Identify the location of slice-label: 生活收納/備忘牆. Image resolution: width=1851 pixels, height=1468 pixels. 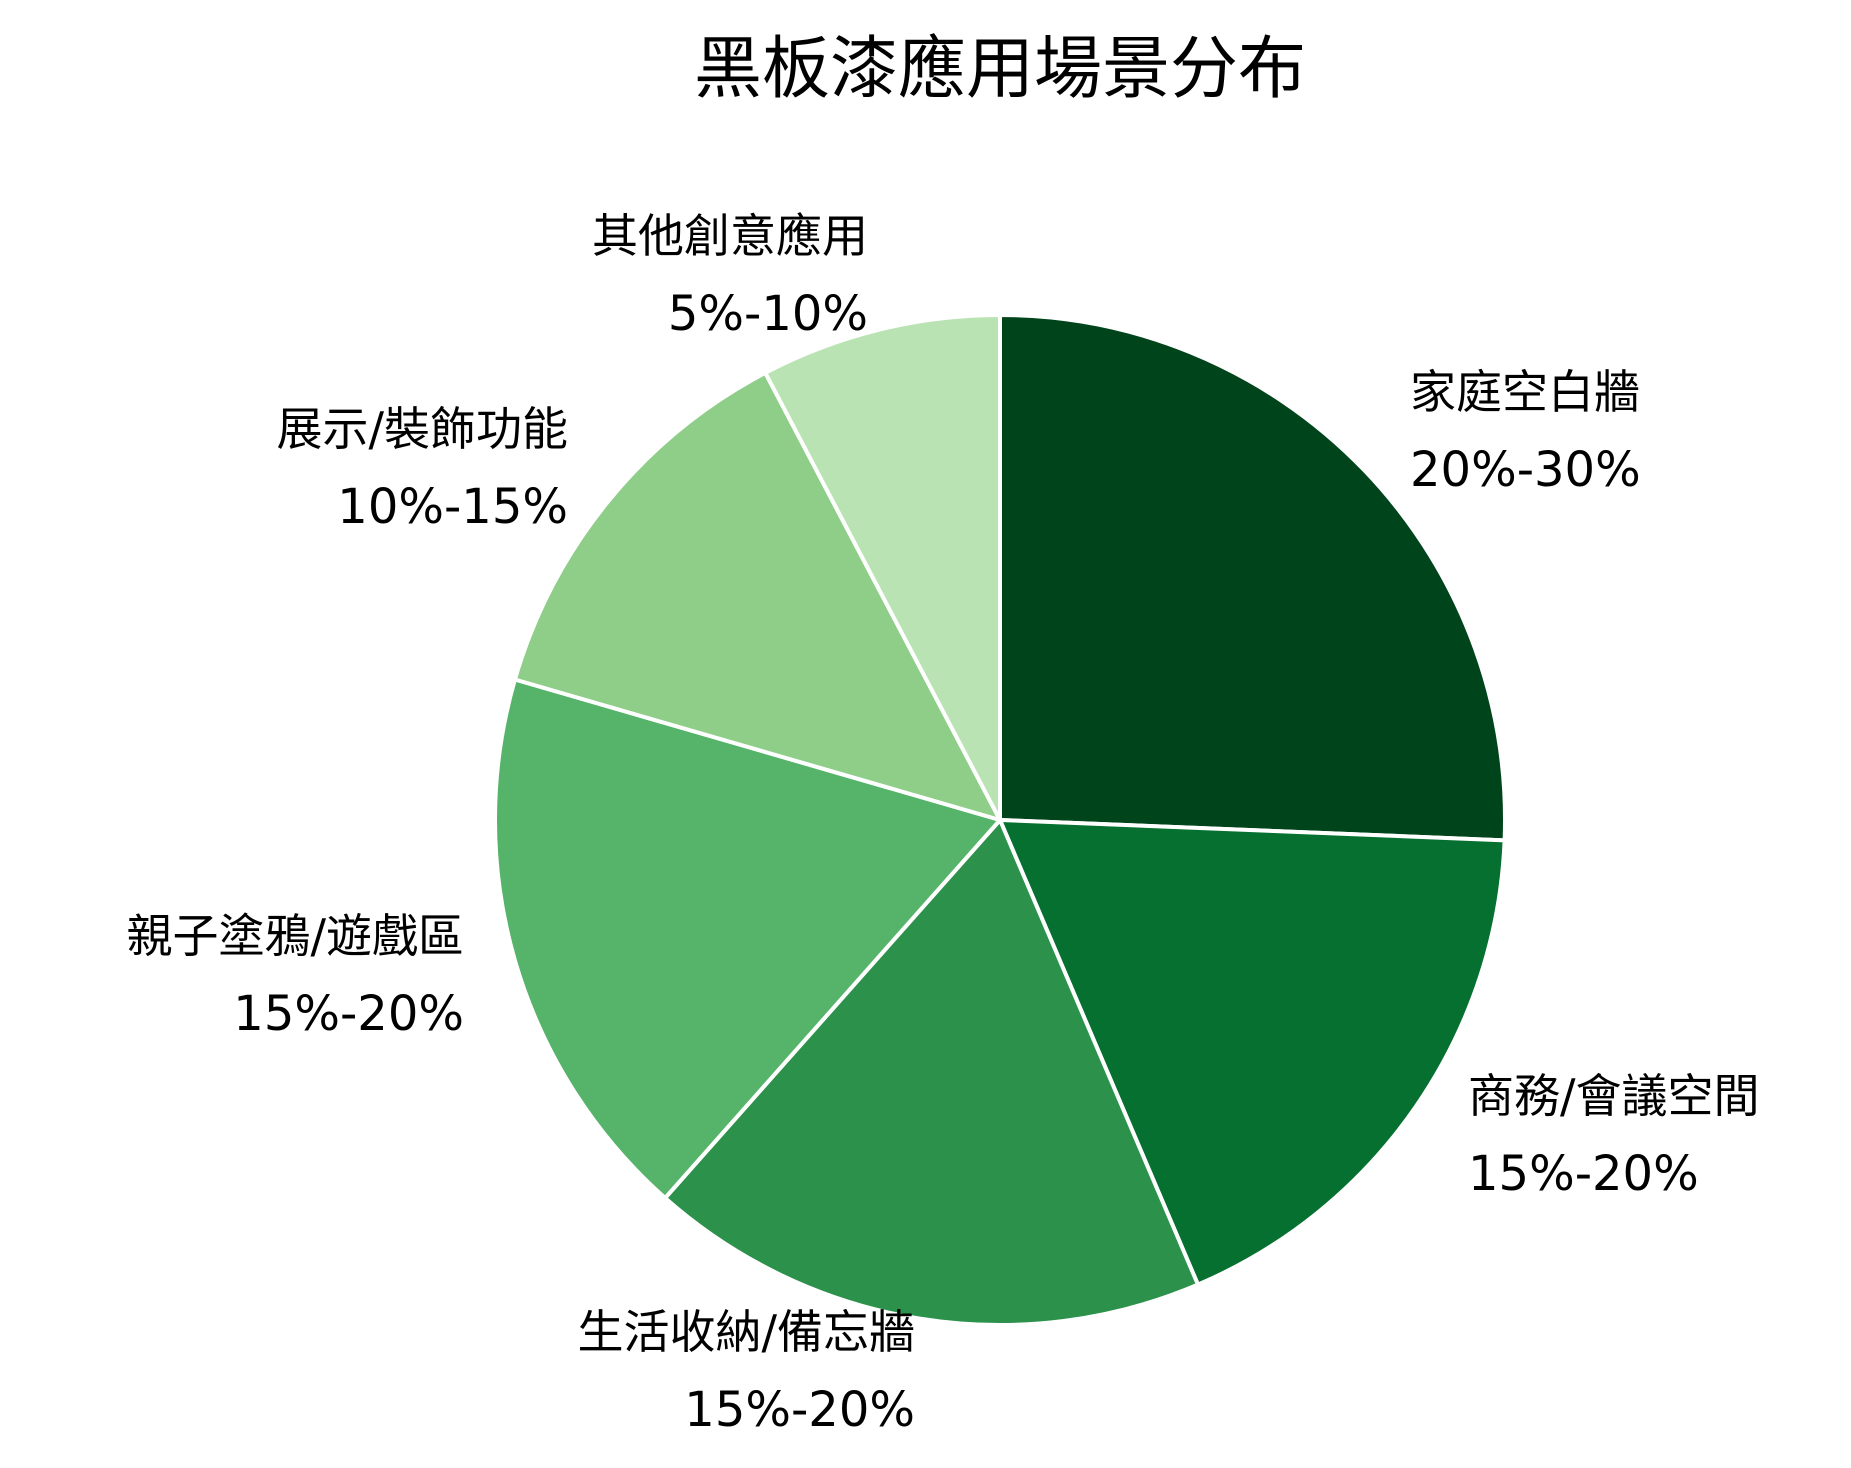
(747, 1332).